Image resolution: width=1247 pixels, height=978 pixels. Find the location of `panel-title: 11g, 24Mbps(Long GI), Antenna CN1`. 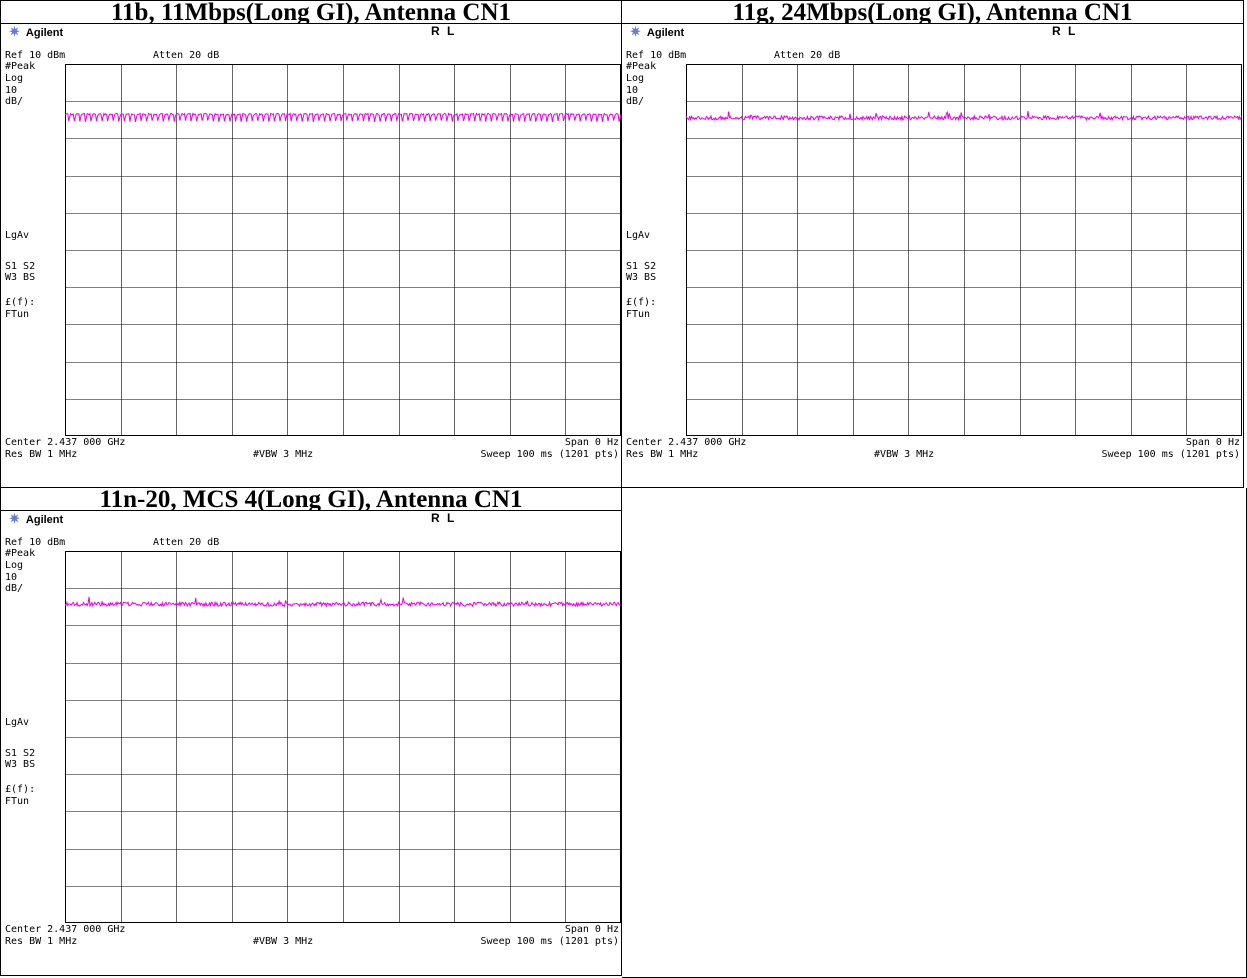

panel-title: 11g, 24Mbps(Long GI), Antenna CN1 is located at coordinates (932, 12).